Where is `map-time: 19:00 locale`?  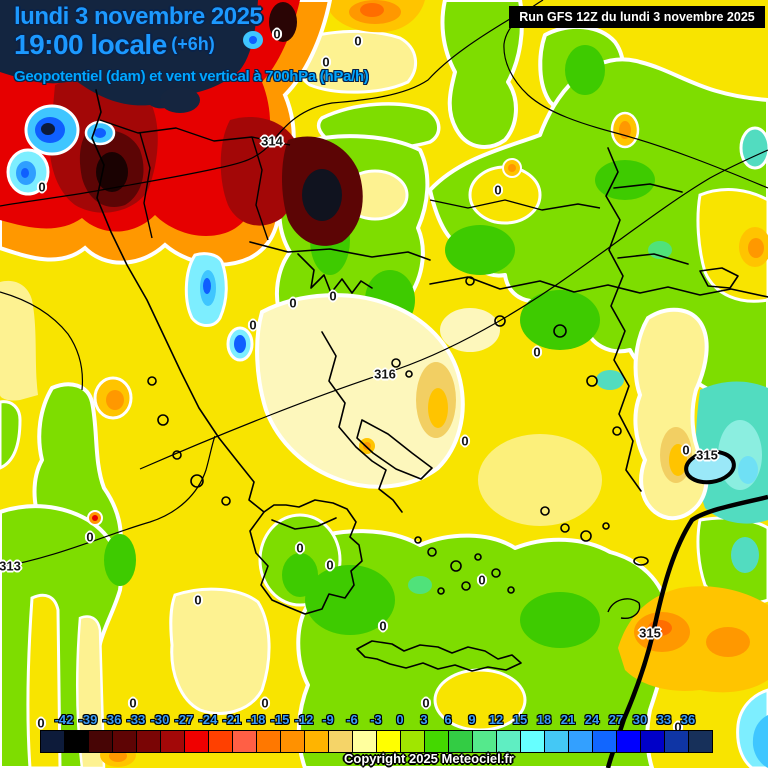 map-time: 19:00 locale is located at coordinates (90, 44).